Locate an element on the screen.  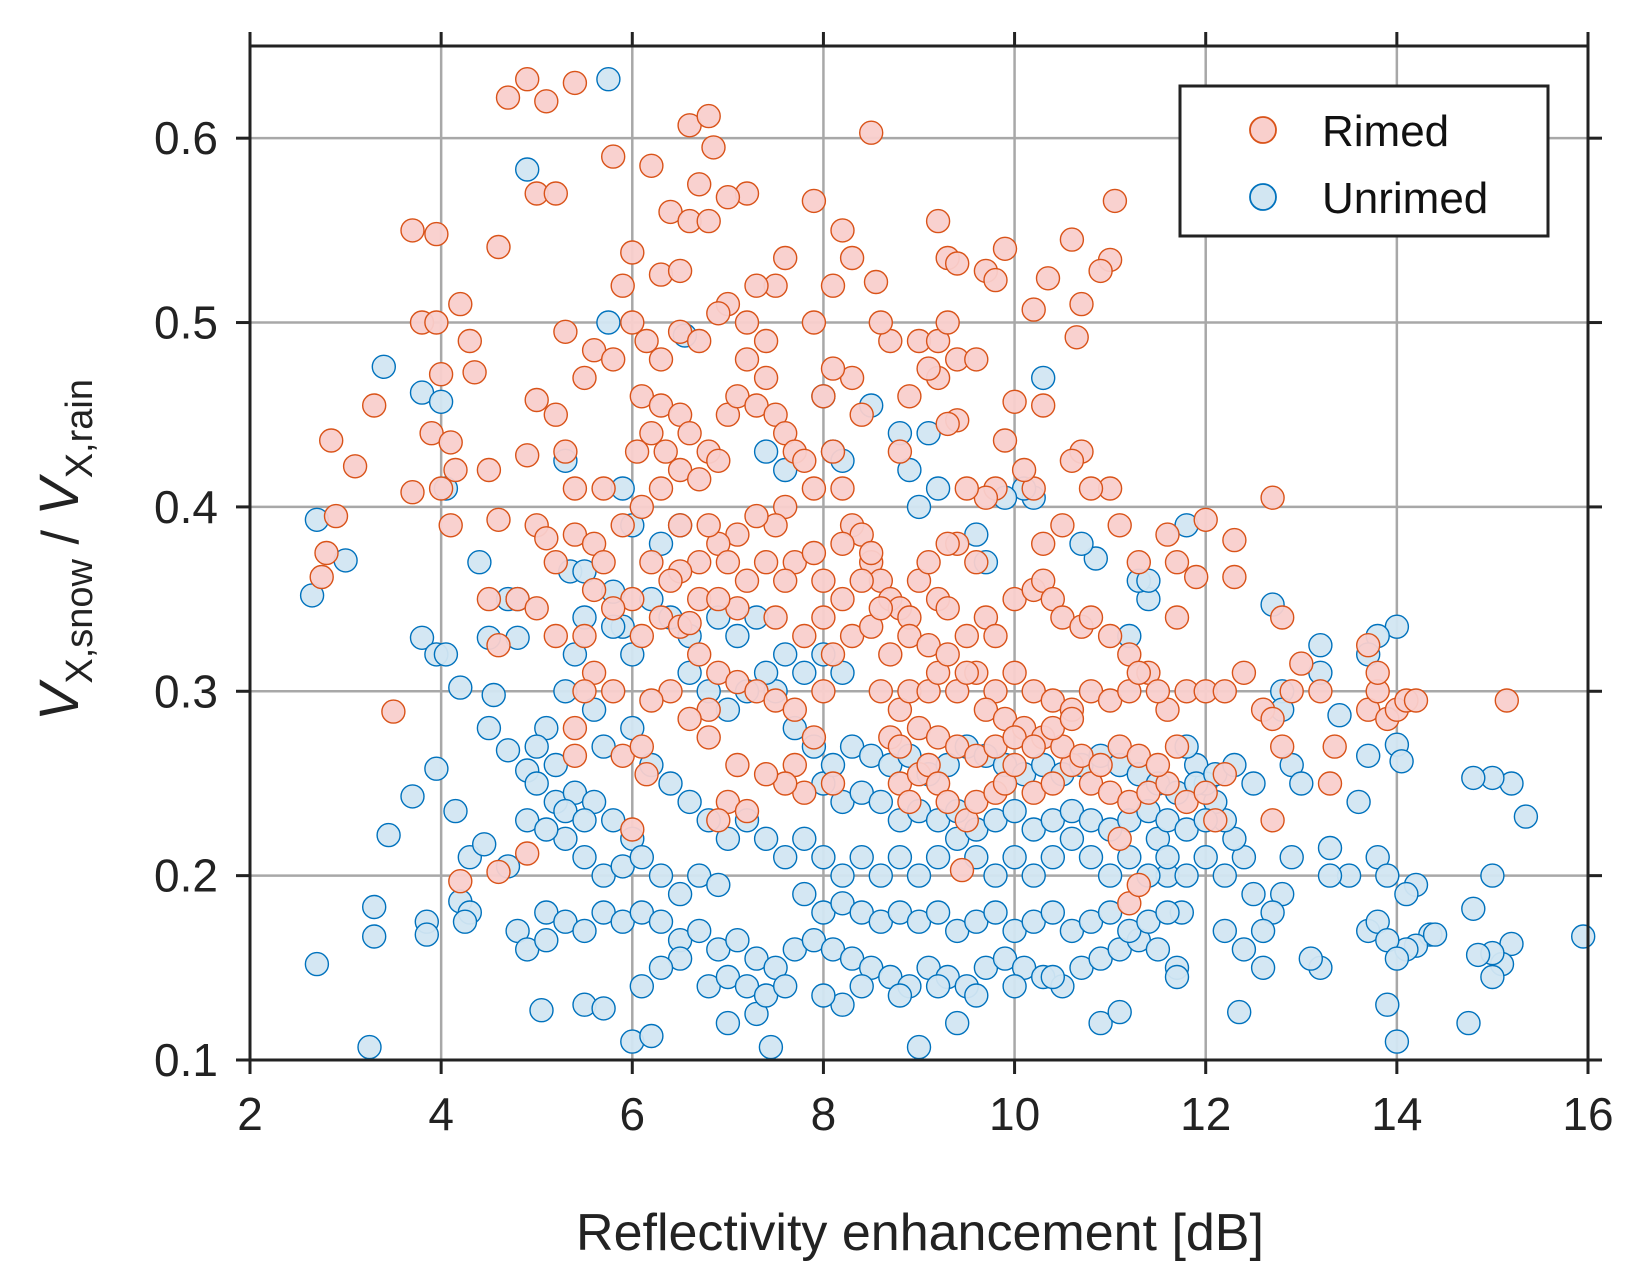
legend-marker-unrimed is located at coordinates (1263, 197).